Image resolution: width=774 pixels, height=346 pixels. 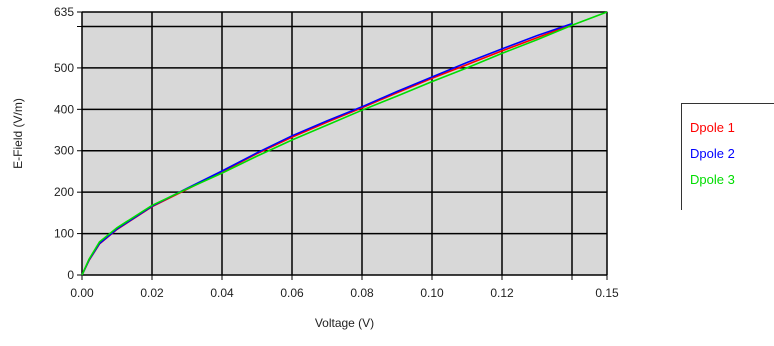 I want to click on legend-item-dpole-1: Dpole 1, so click(x=712, y=127).